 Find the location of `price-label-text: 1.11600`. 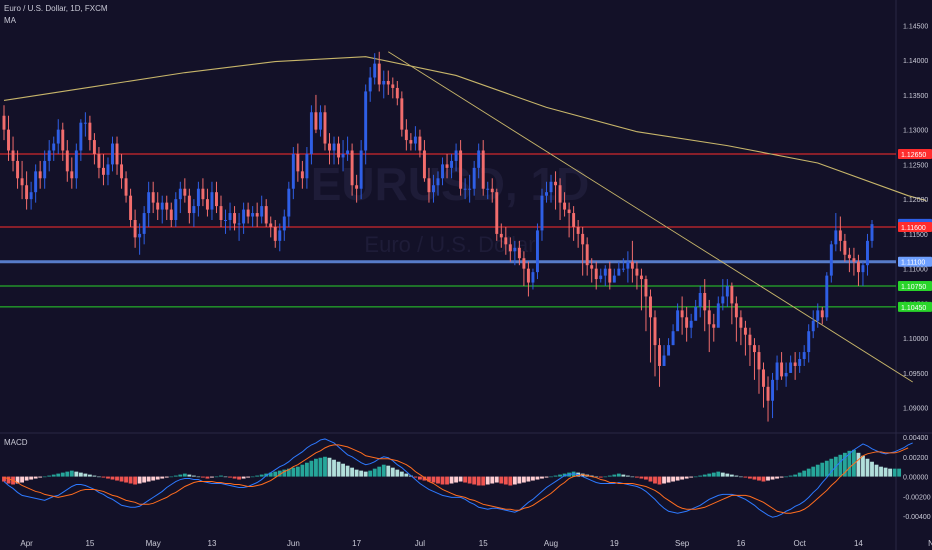

price-label-text: 1.11600 is located at coordinates (913, 228).